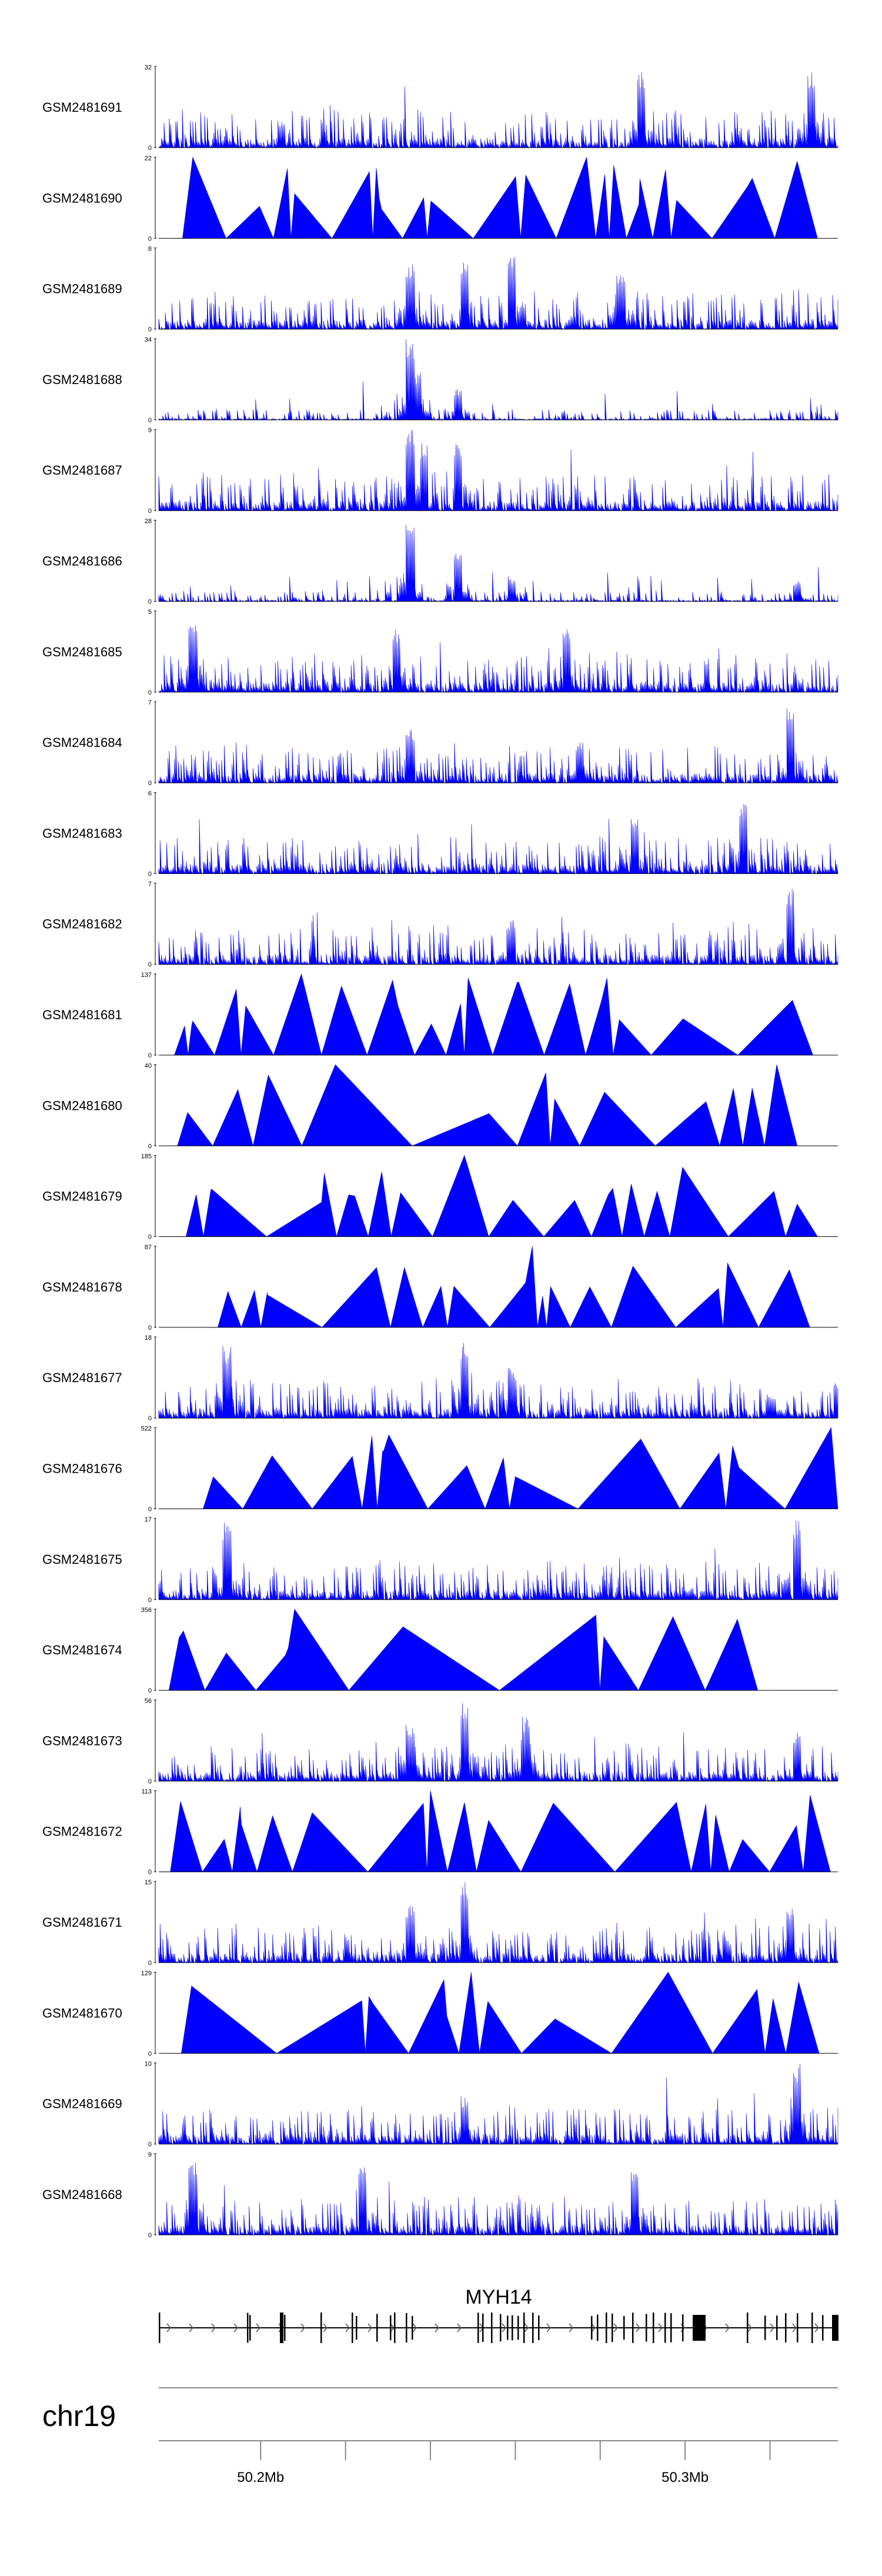 The width and height of the screenshot is (882, 2576). I want to click on signal-track: GSM2481675 17 0, so click(440, 1560).